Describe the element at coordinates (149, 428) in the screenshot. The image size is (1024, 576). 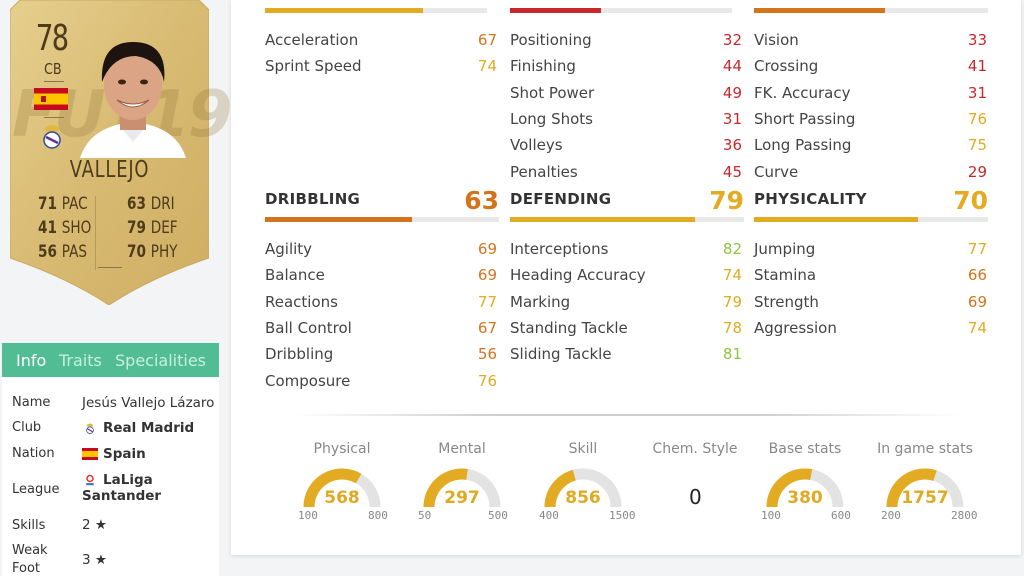
I see `club-name: Real Madrid` at that location.